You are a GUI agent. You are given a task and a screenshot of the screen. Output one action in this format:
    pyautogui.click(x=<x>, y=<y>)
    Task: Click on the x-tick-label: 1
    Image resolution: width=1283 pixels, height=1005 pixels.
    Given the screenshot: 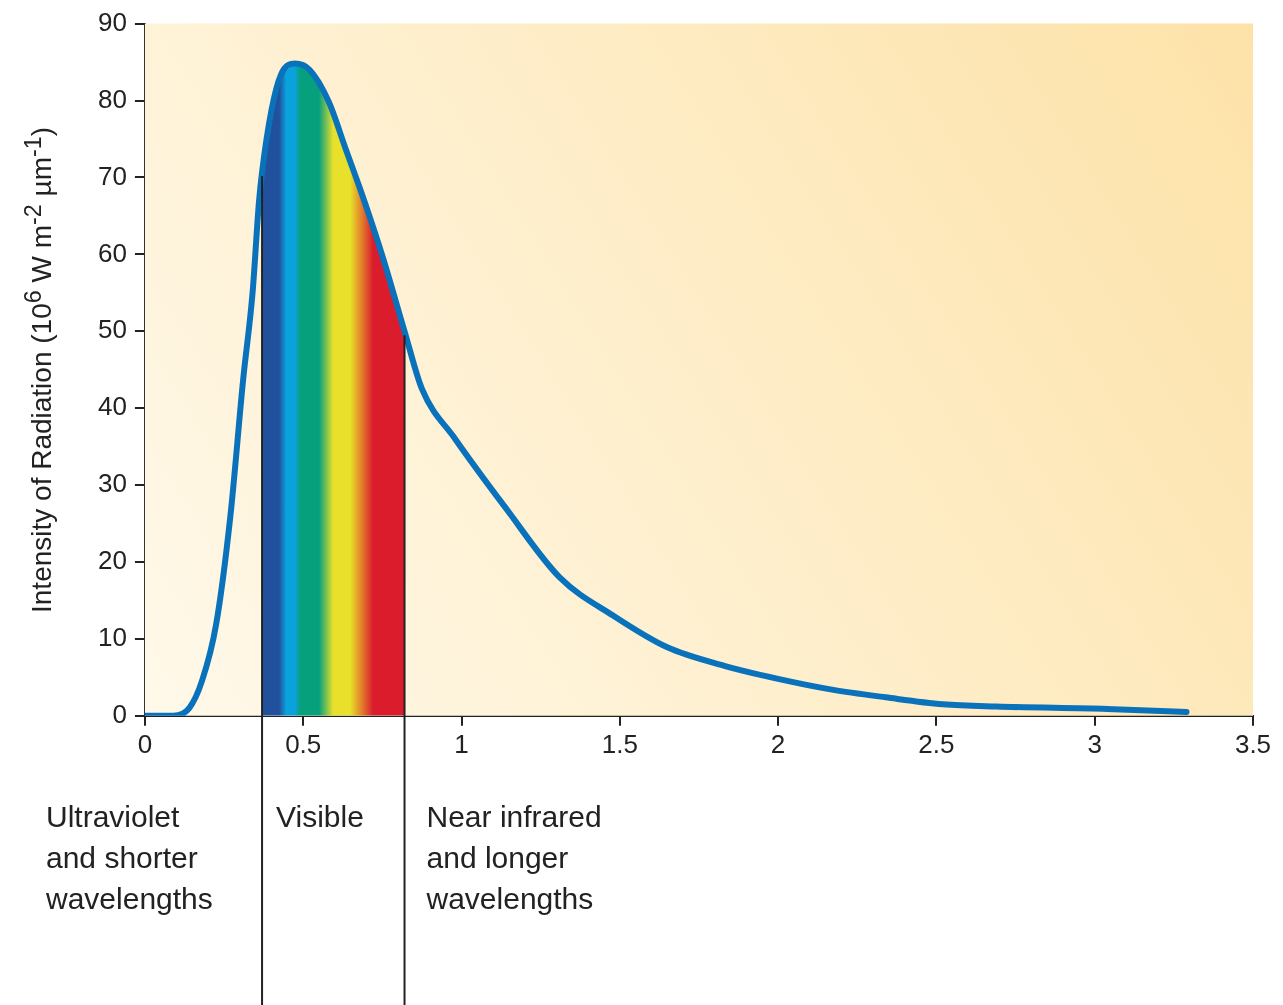 What is the action you would take?
    pyautogui.click(x=461, y=743)
    